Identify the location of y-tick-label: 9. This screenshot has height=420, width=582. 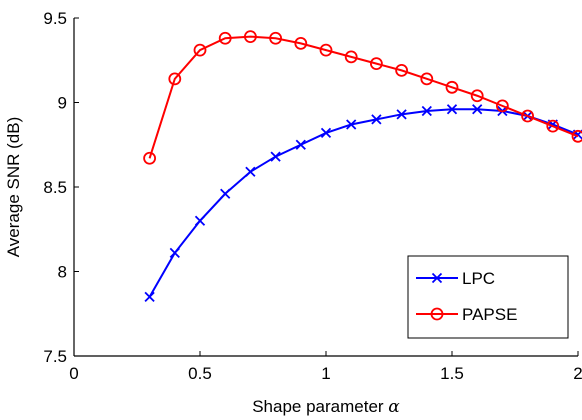
(62, 103).